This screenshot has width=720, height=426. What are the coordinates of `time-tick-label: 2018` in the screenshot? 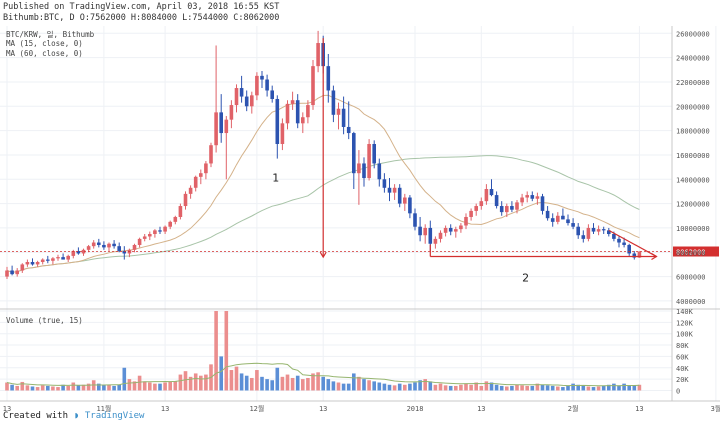 It's located at (415, 409).